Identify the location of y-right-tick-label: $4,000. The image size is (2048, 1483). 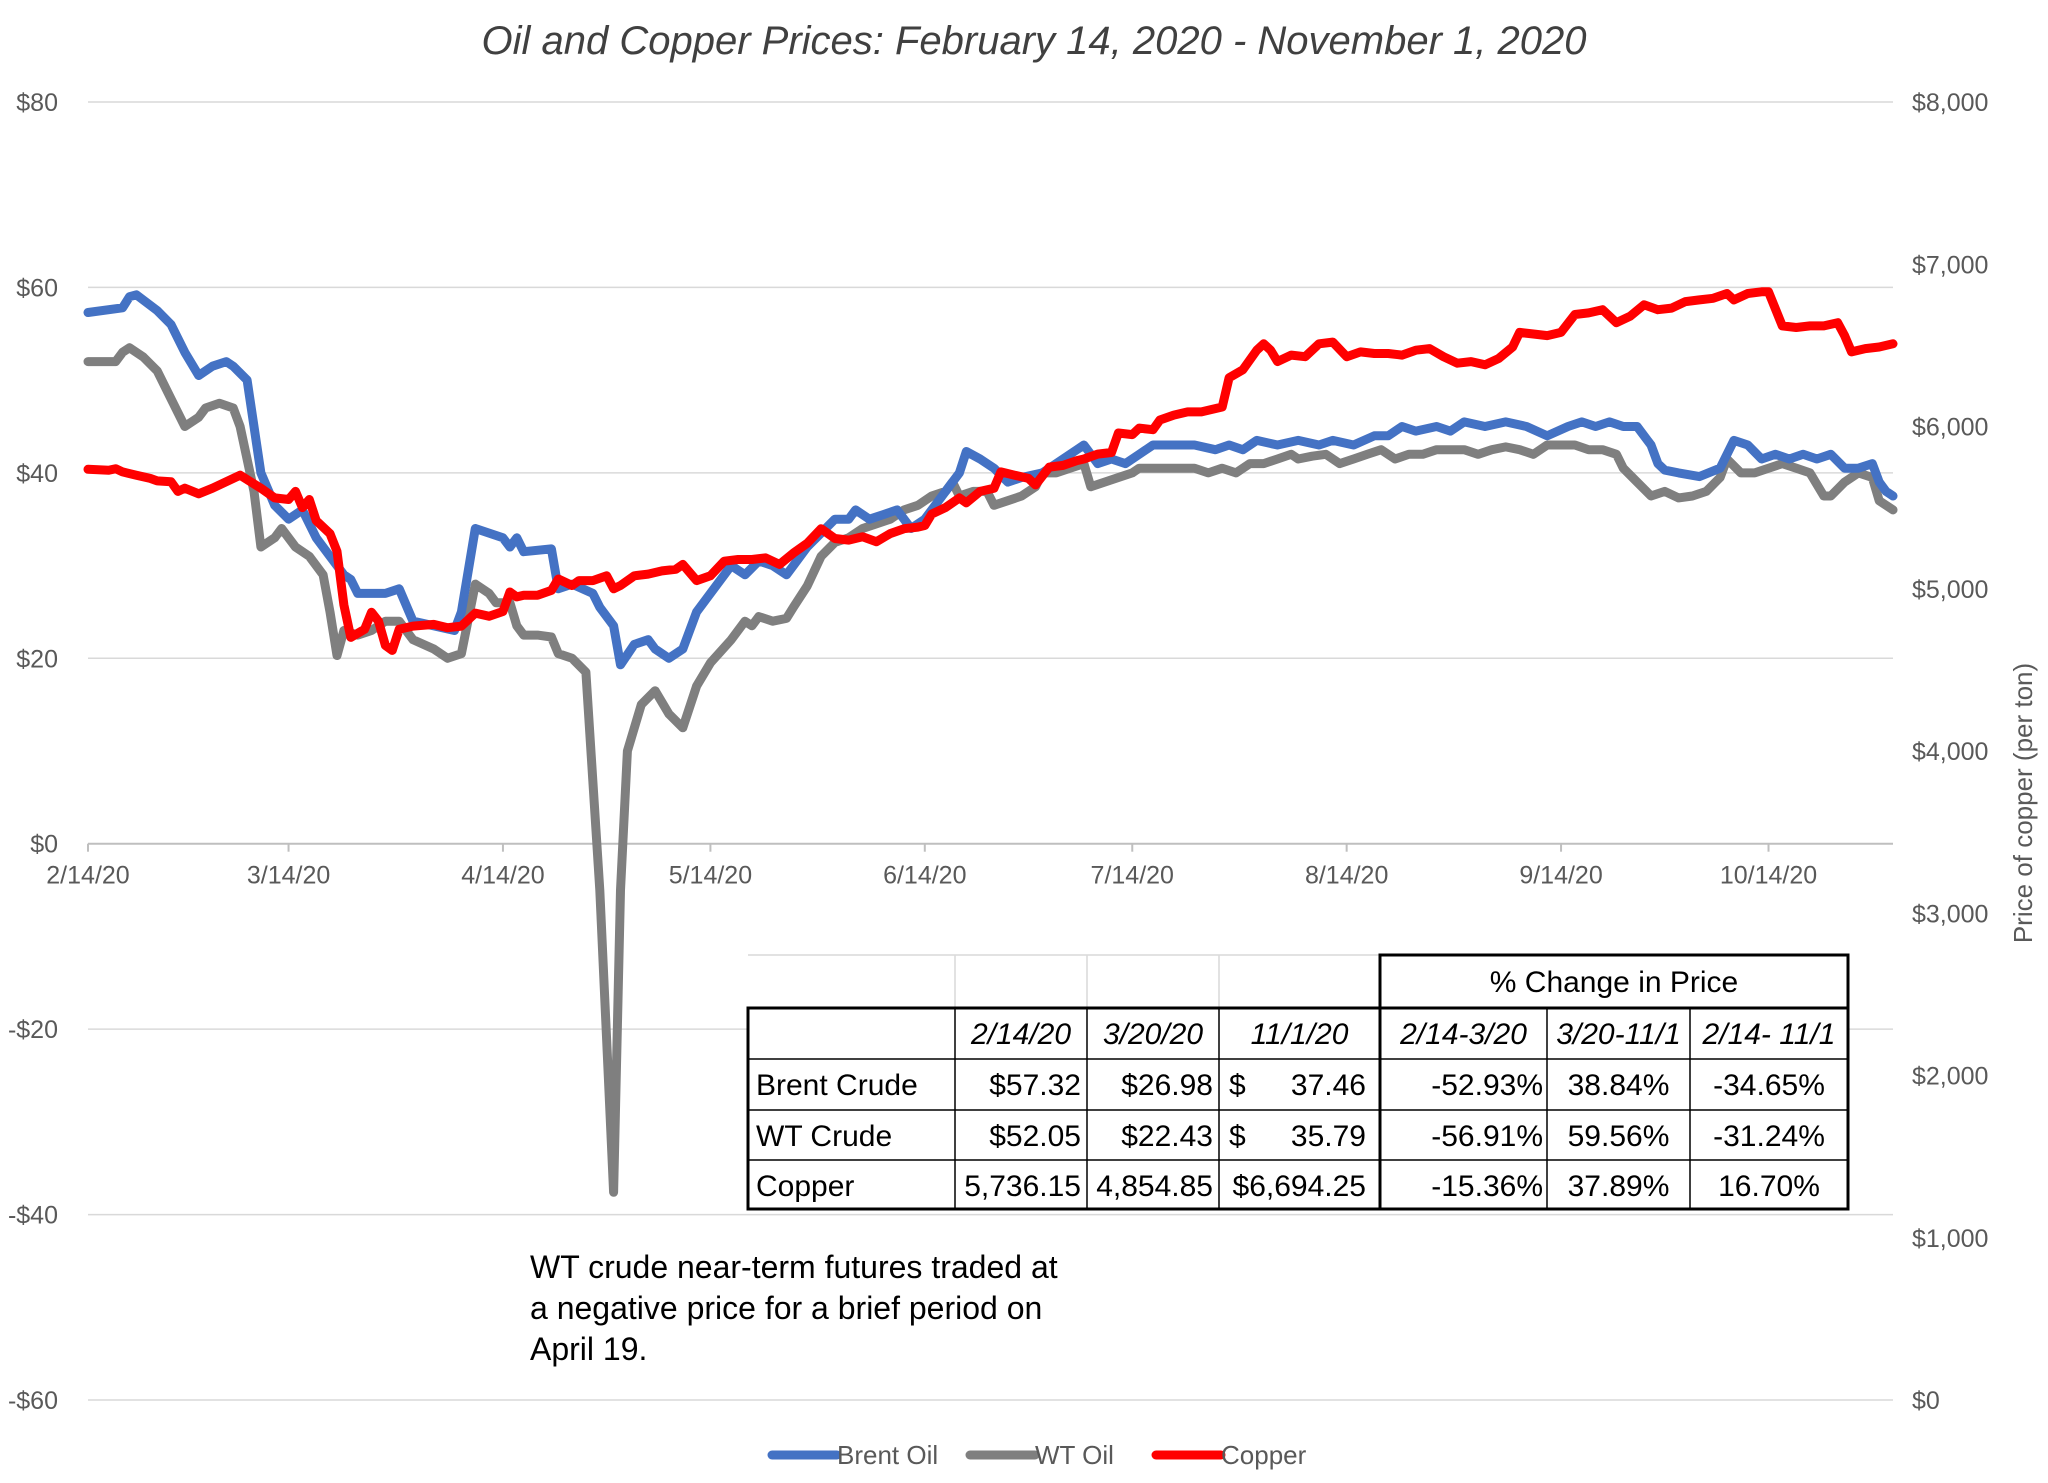
(1950, 752).